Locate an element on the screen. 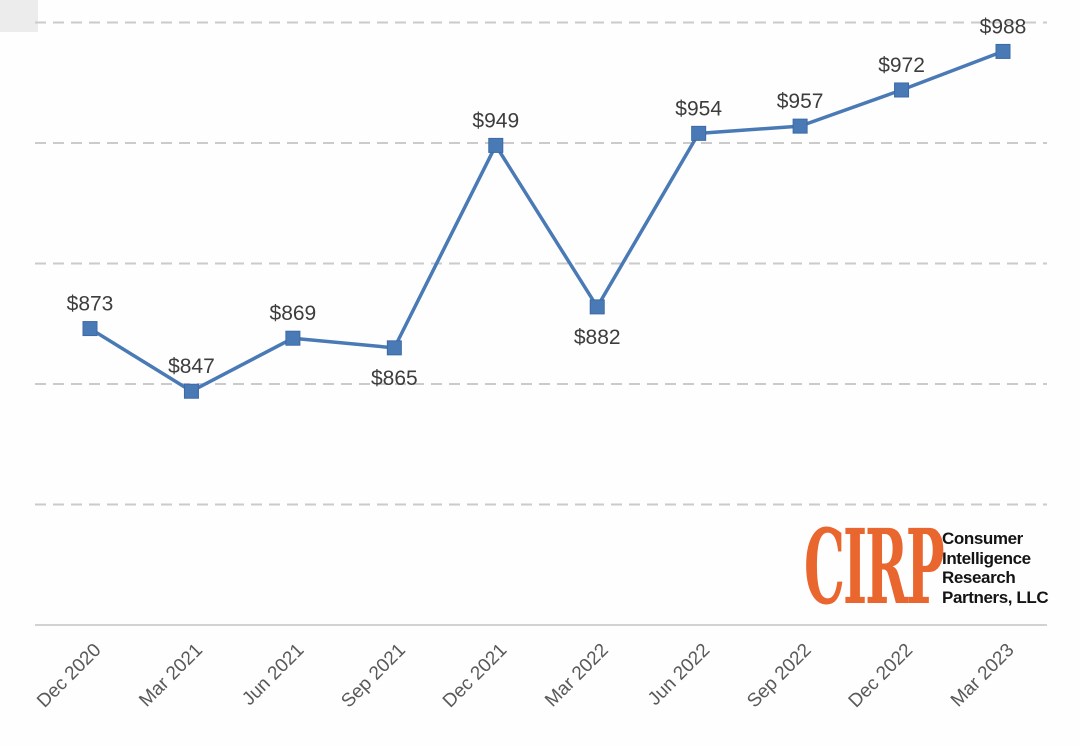 The width and height of the screenshot is (1080, 746). data-point-label: $988 is located at coordinates (1003, 26).